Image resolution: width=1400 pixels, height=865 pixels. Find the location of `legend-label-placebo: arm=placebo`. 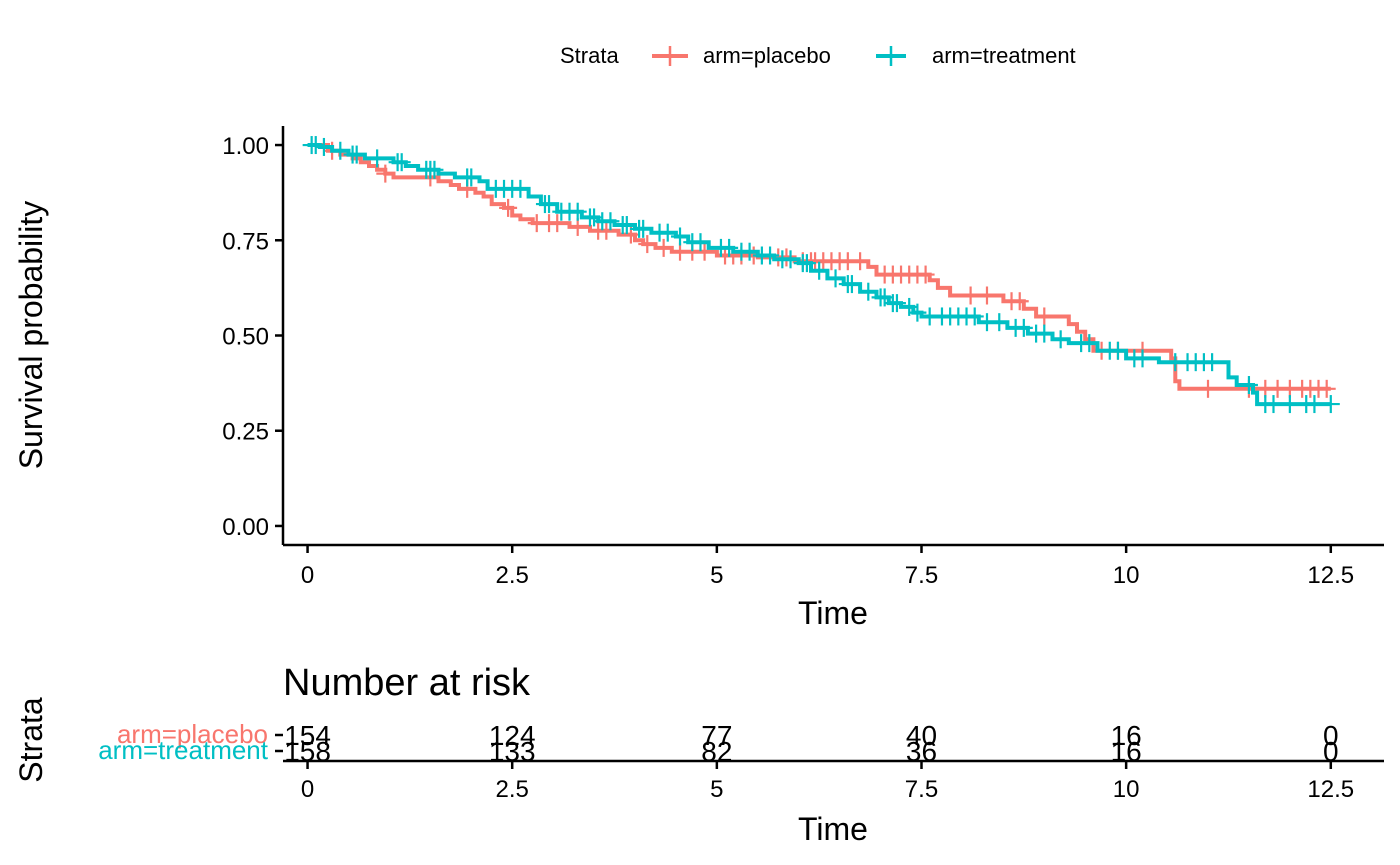

legend-label-placebo: arm=placebo is located at coordinates (767, 55).